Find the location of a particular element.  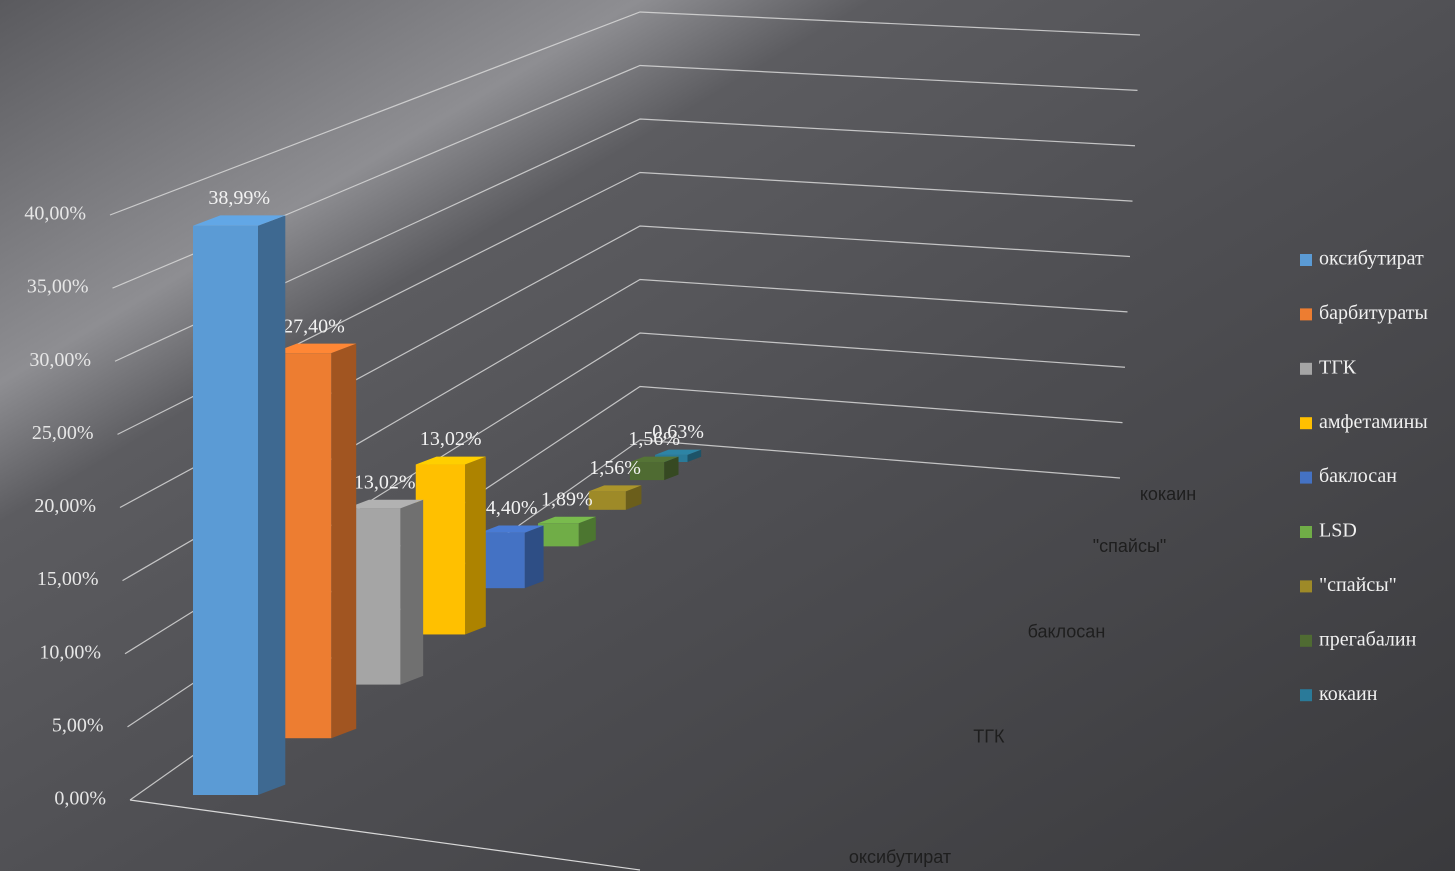

depth-axis-label: "спайсы" is located at coordinates (1130, 546).